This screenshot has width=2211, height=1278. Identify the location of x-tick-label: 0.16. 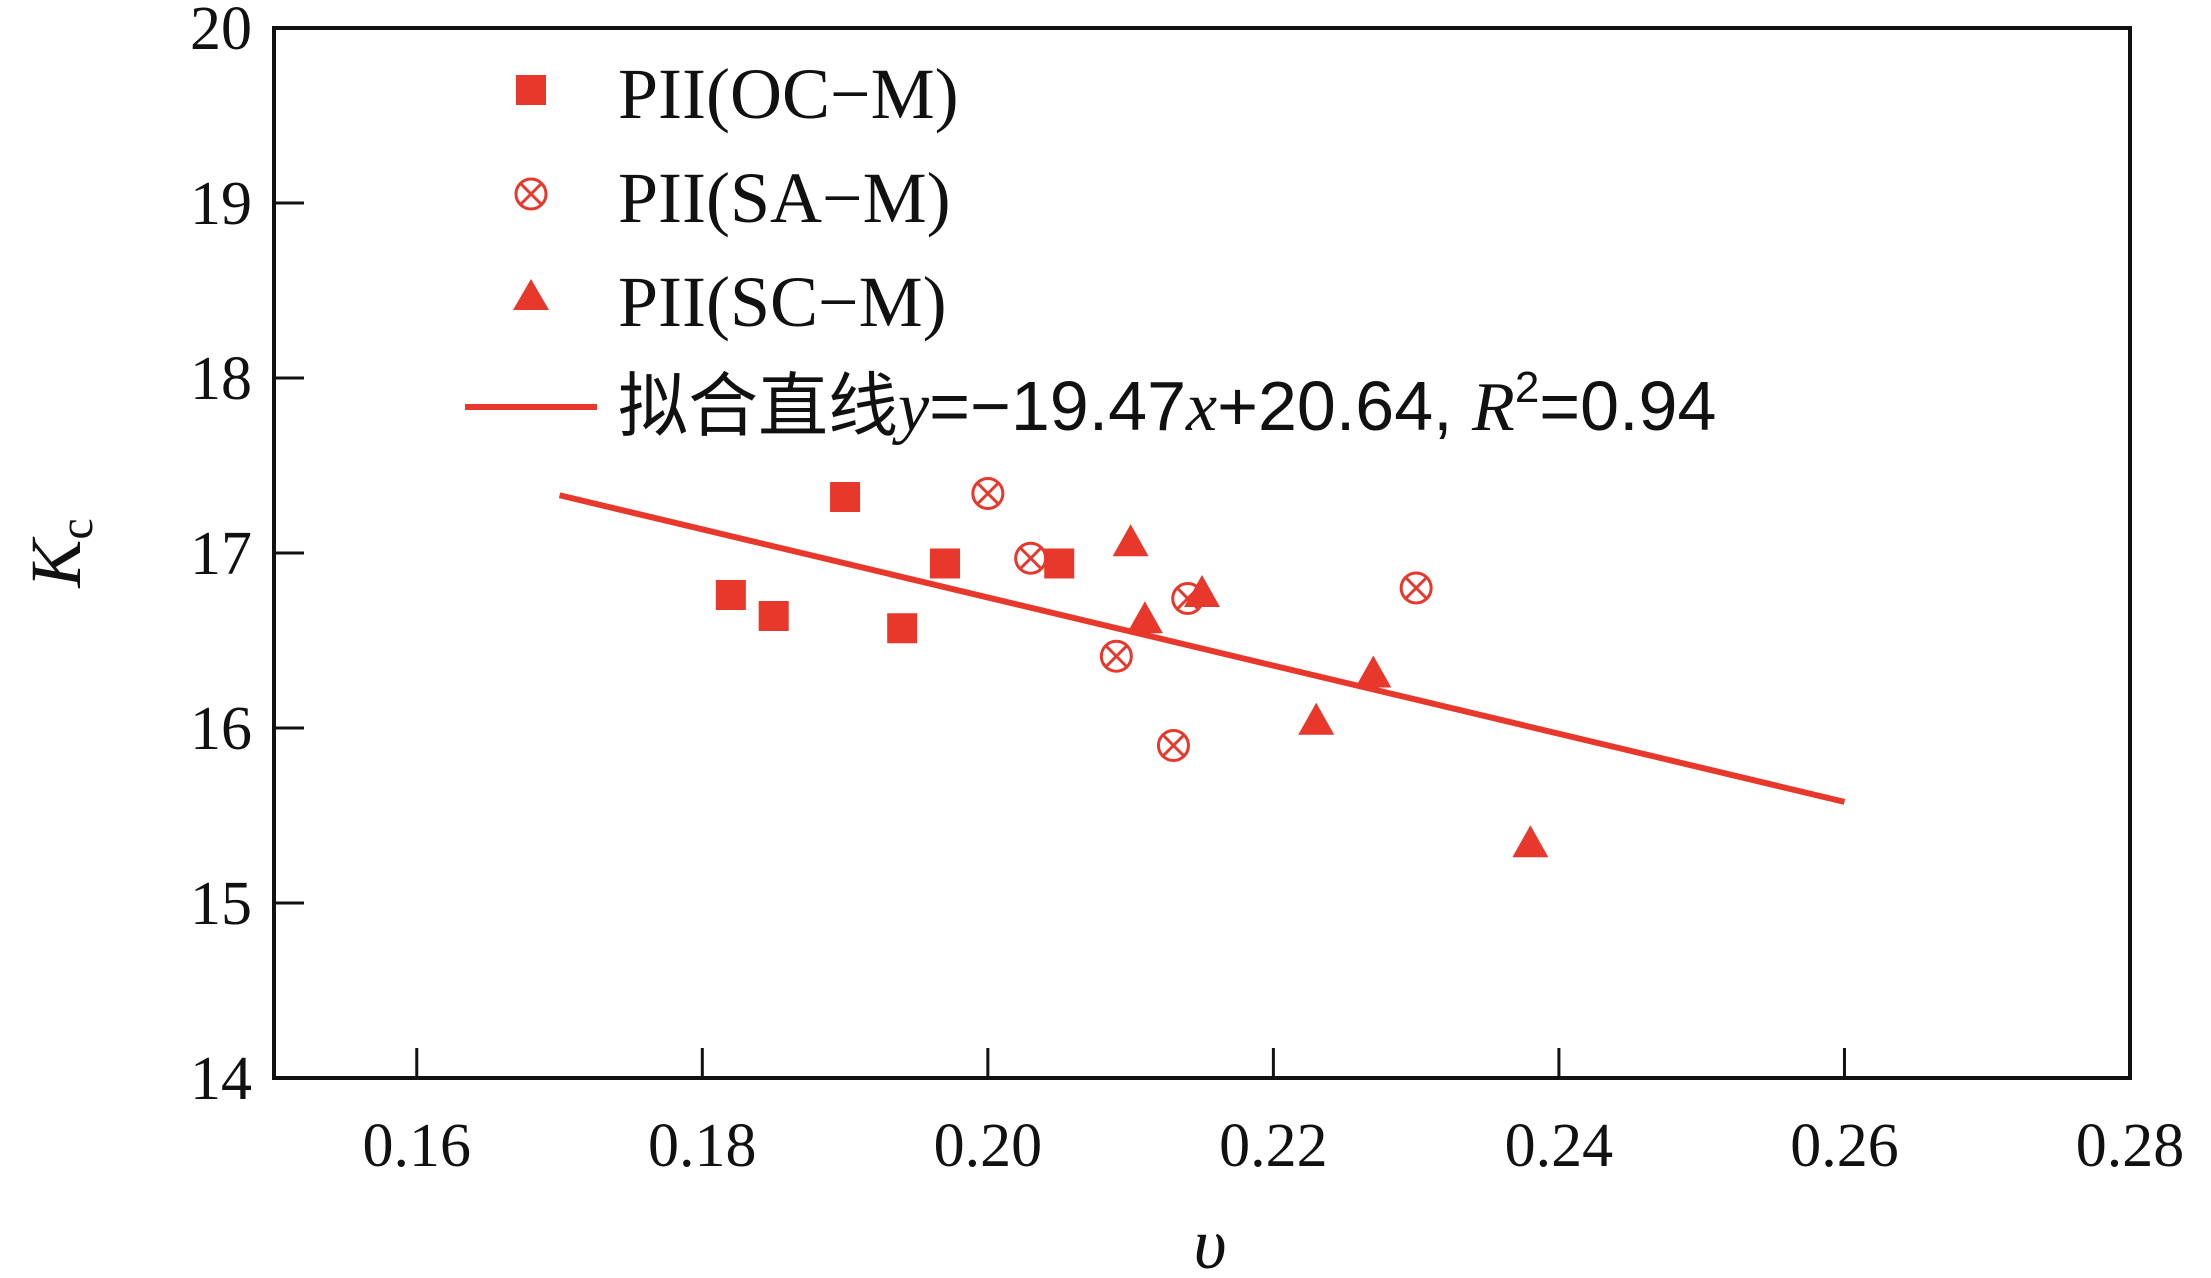
(417, 1146).